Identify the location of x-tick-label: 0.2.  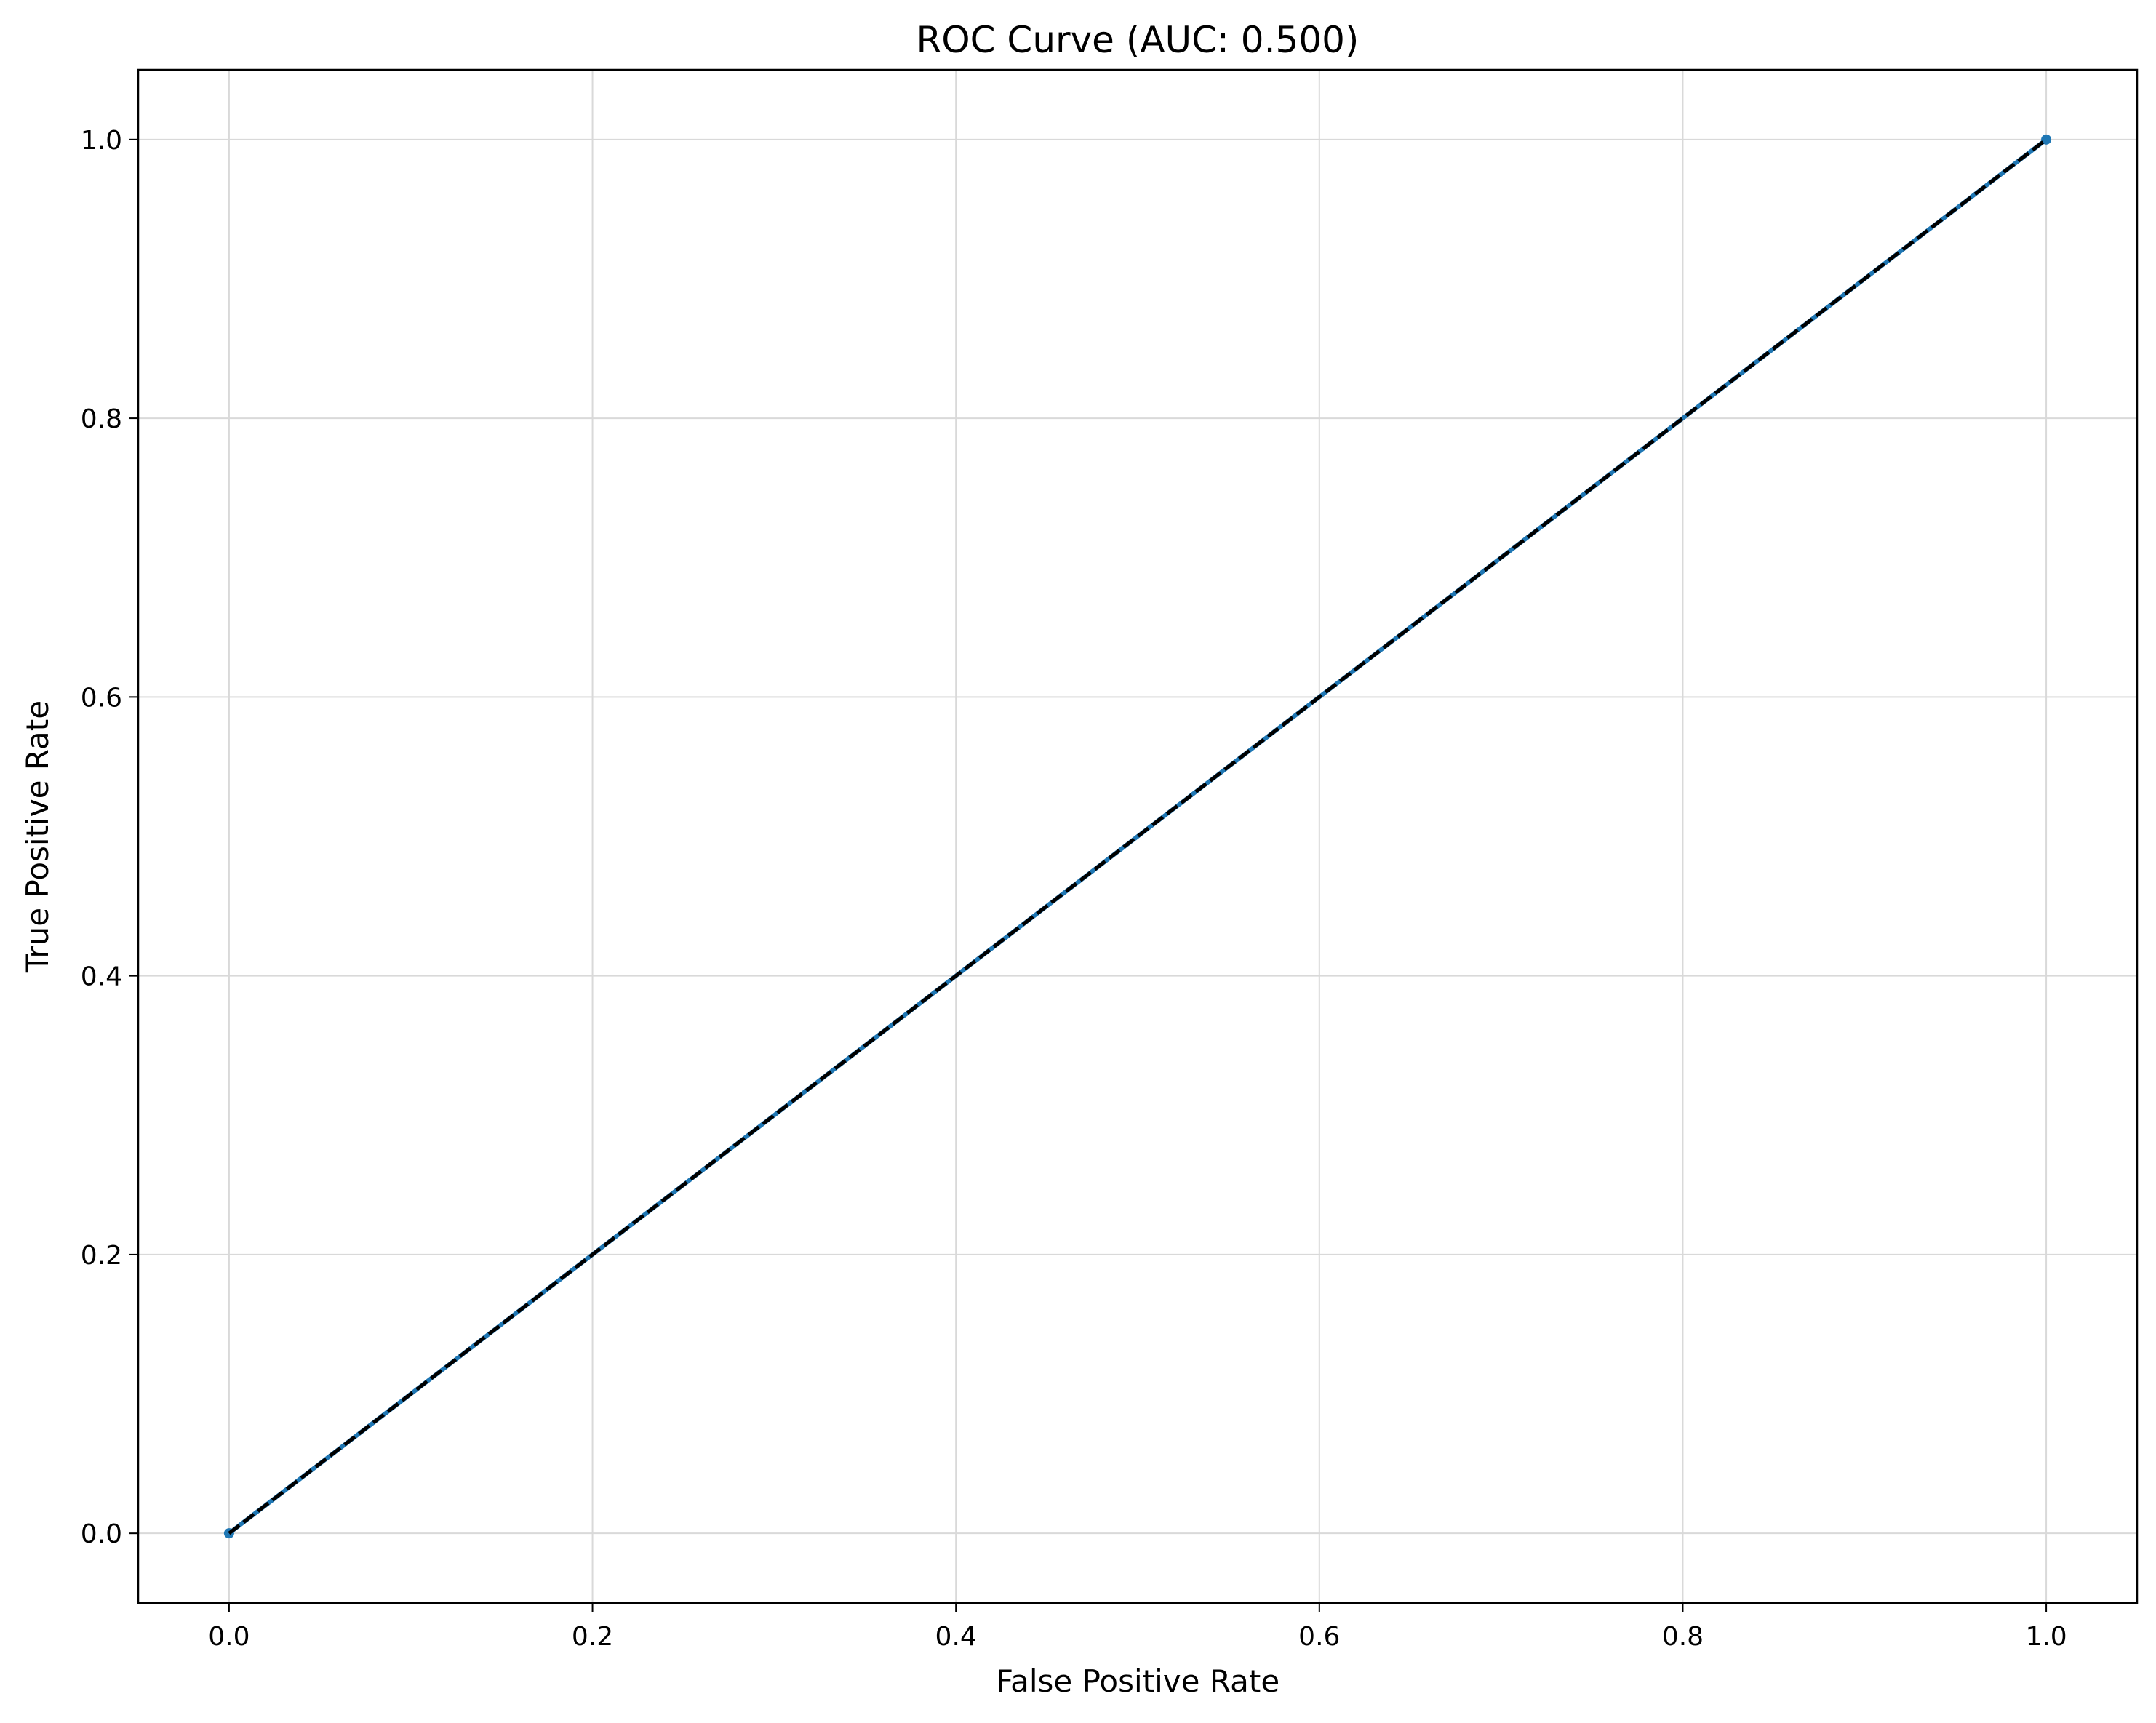
(592, 1637).